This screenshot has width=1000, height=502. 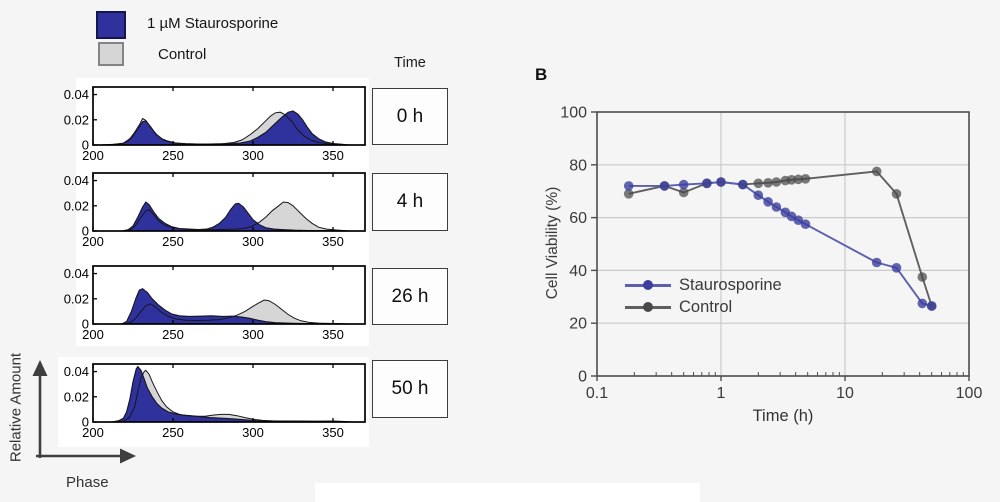 I want to click on legend-label-staurosporine: 1 µM Staurosporine, so click(x=213, y=23).